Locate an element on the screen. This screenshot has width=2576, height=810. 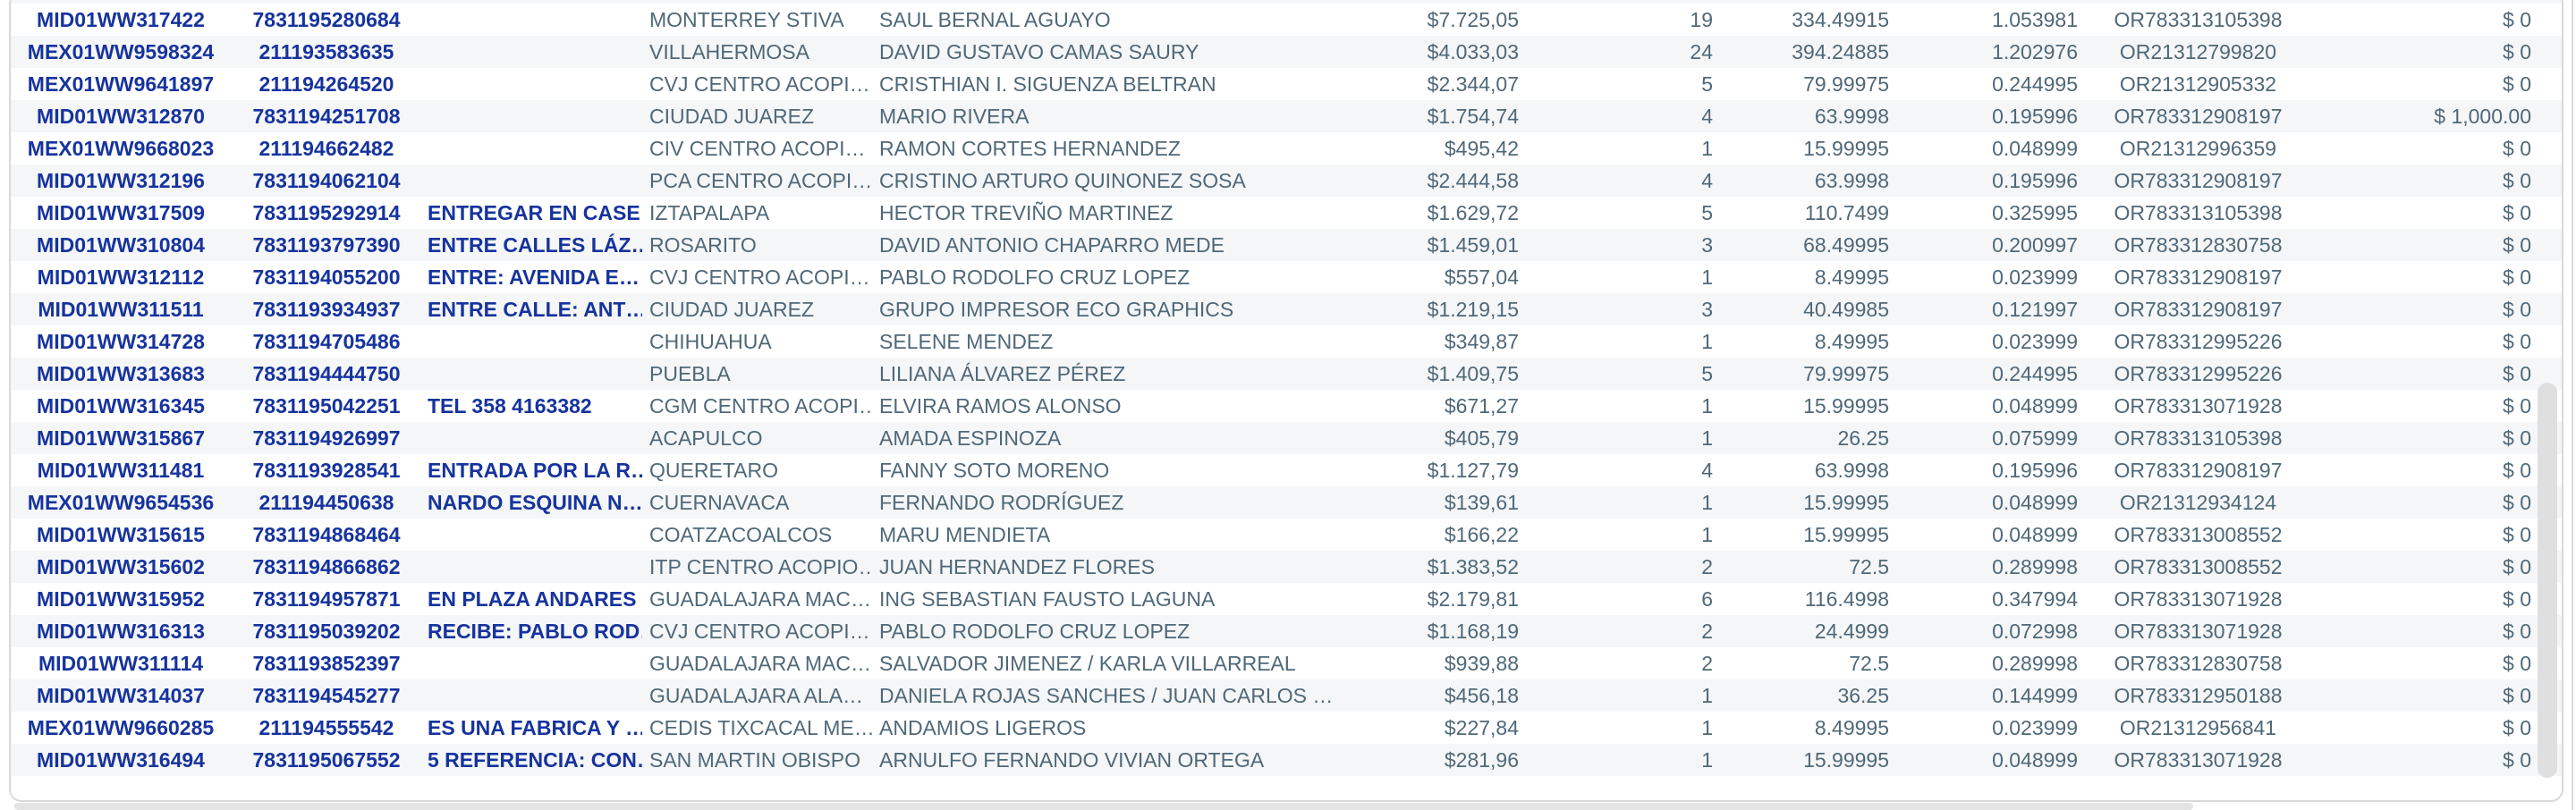
cell-shipment-id: MEX01WW9668023 is located at coordinates (121, 148).